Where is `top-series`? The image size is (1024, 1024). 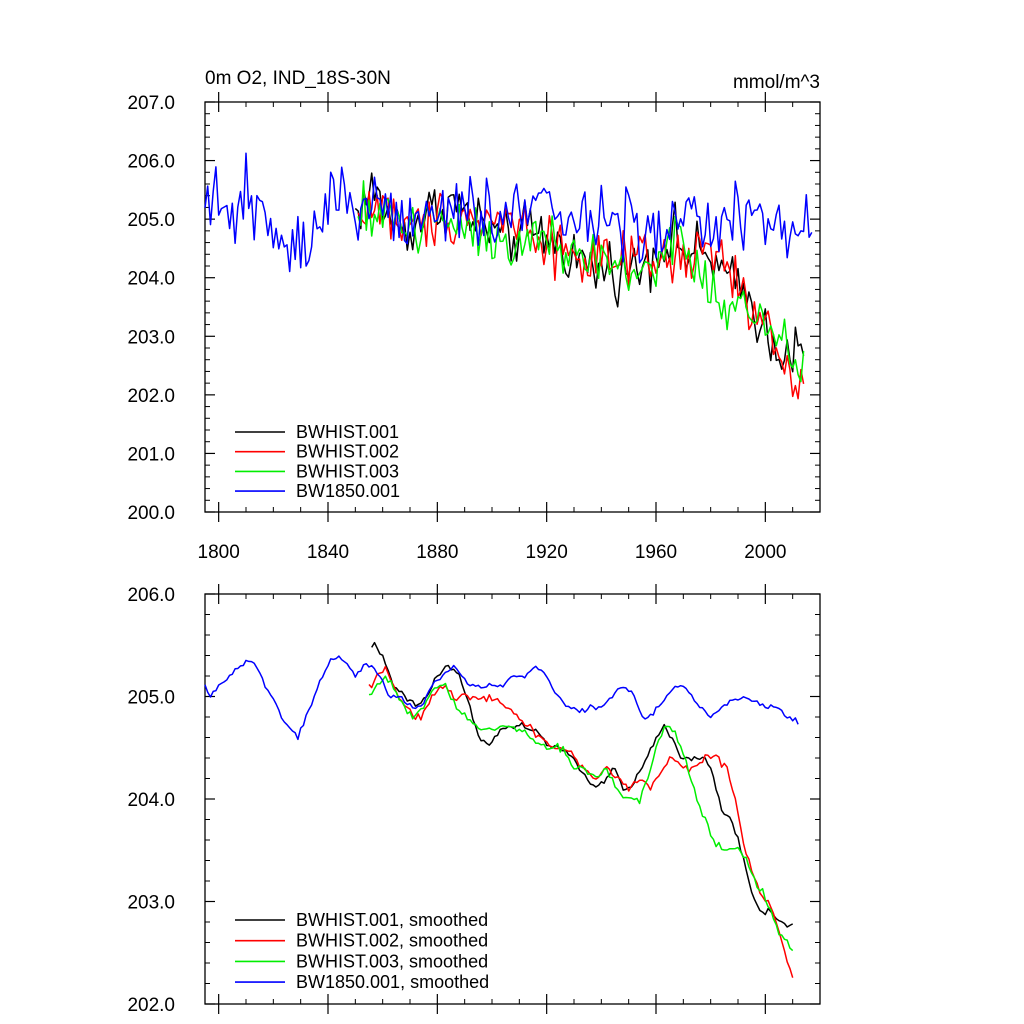 top-series is located at coordinates (508, 276).